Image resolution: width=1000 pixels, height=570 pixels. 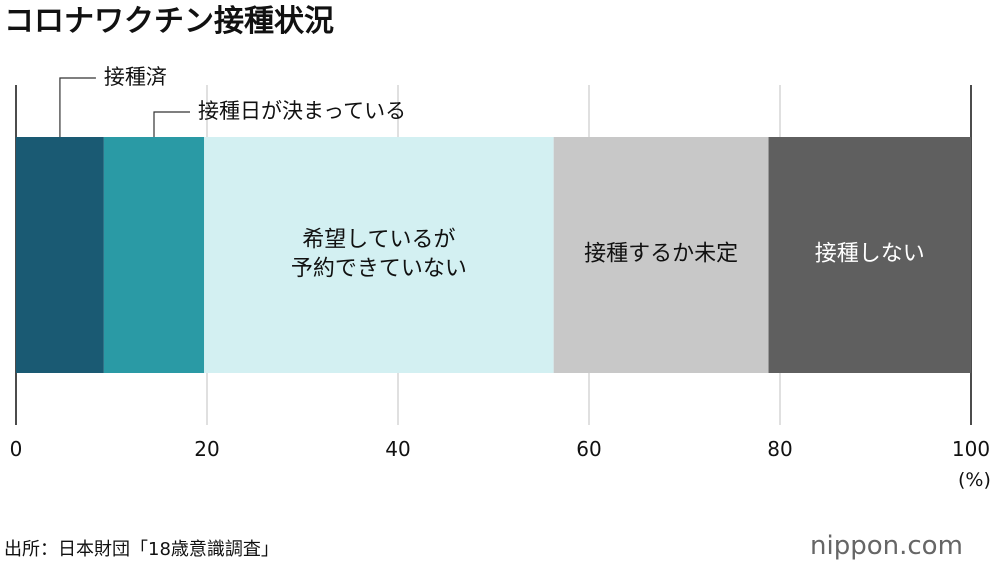 What do you see at coordinates (169, 21) in the screenshot?
I see `chart-title: コロナワクチン接種状況` at bounding box center [169, 21].